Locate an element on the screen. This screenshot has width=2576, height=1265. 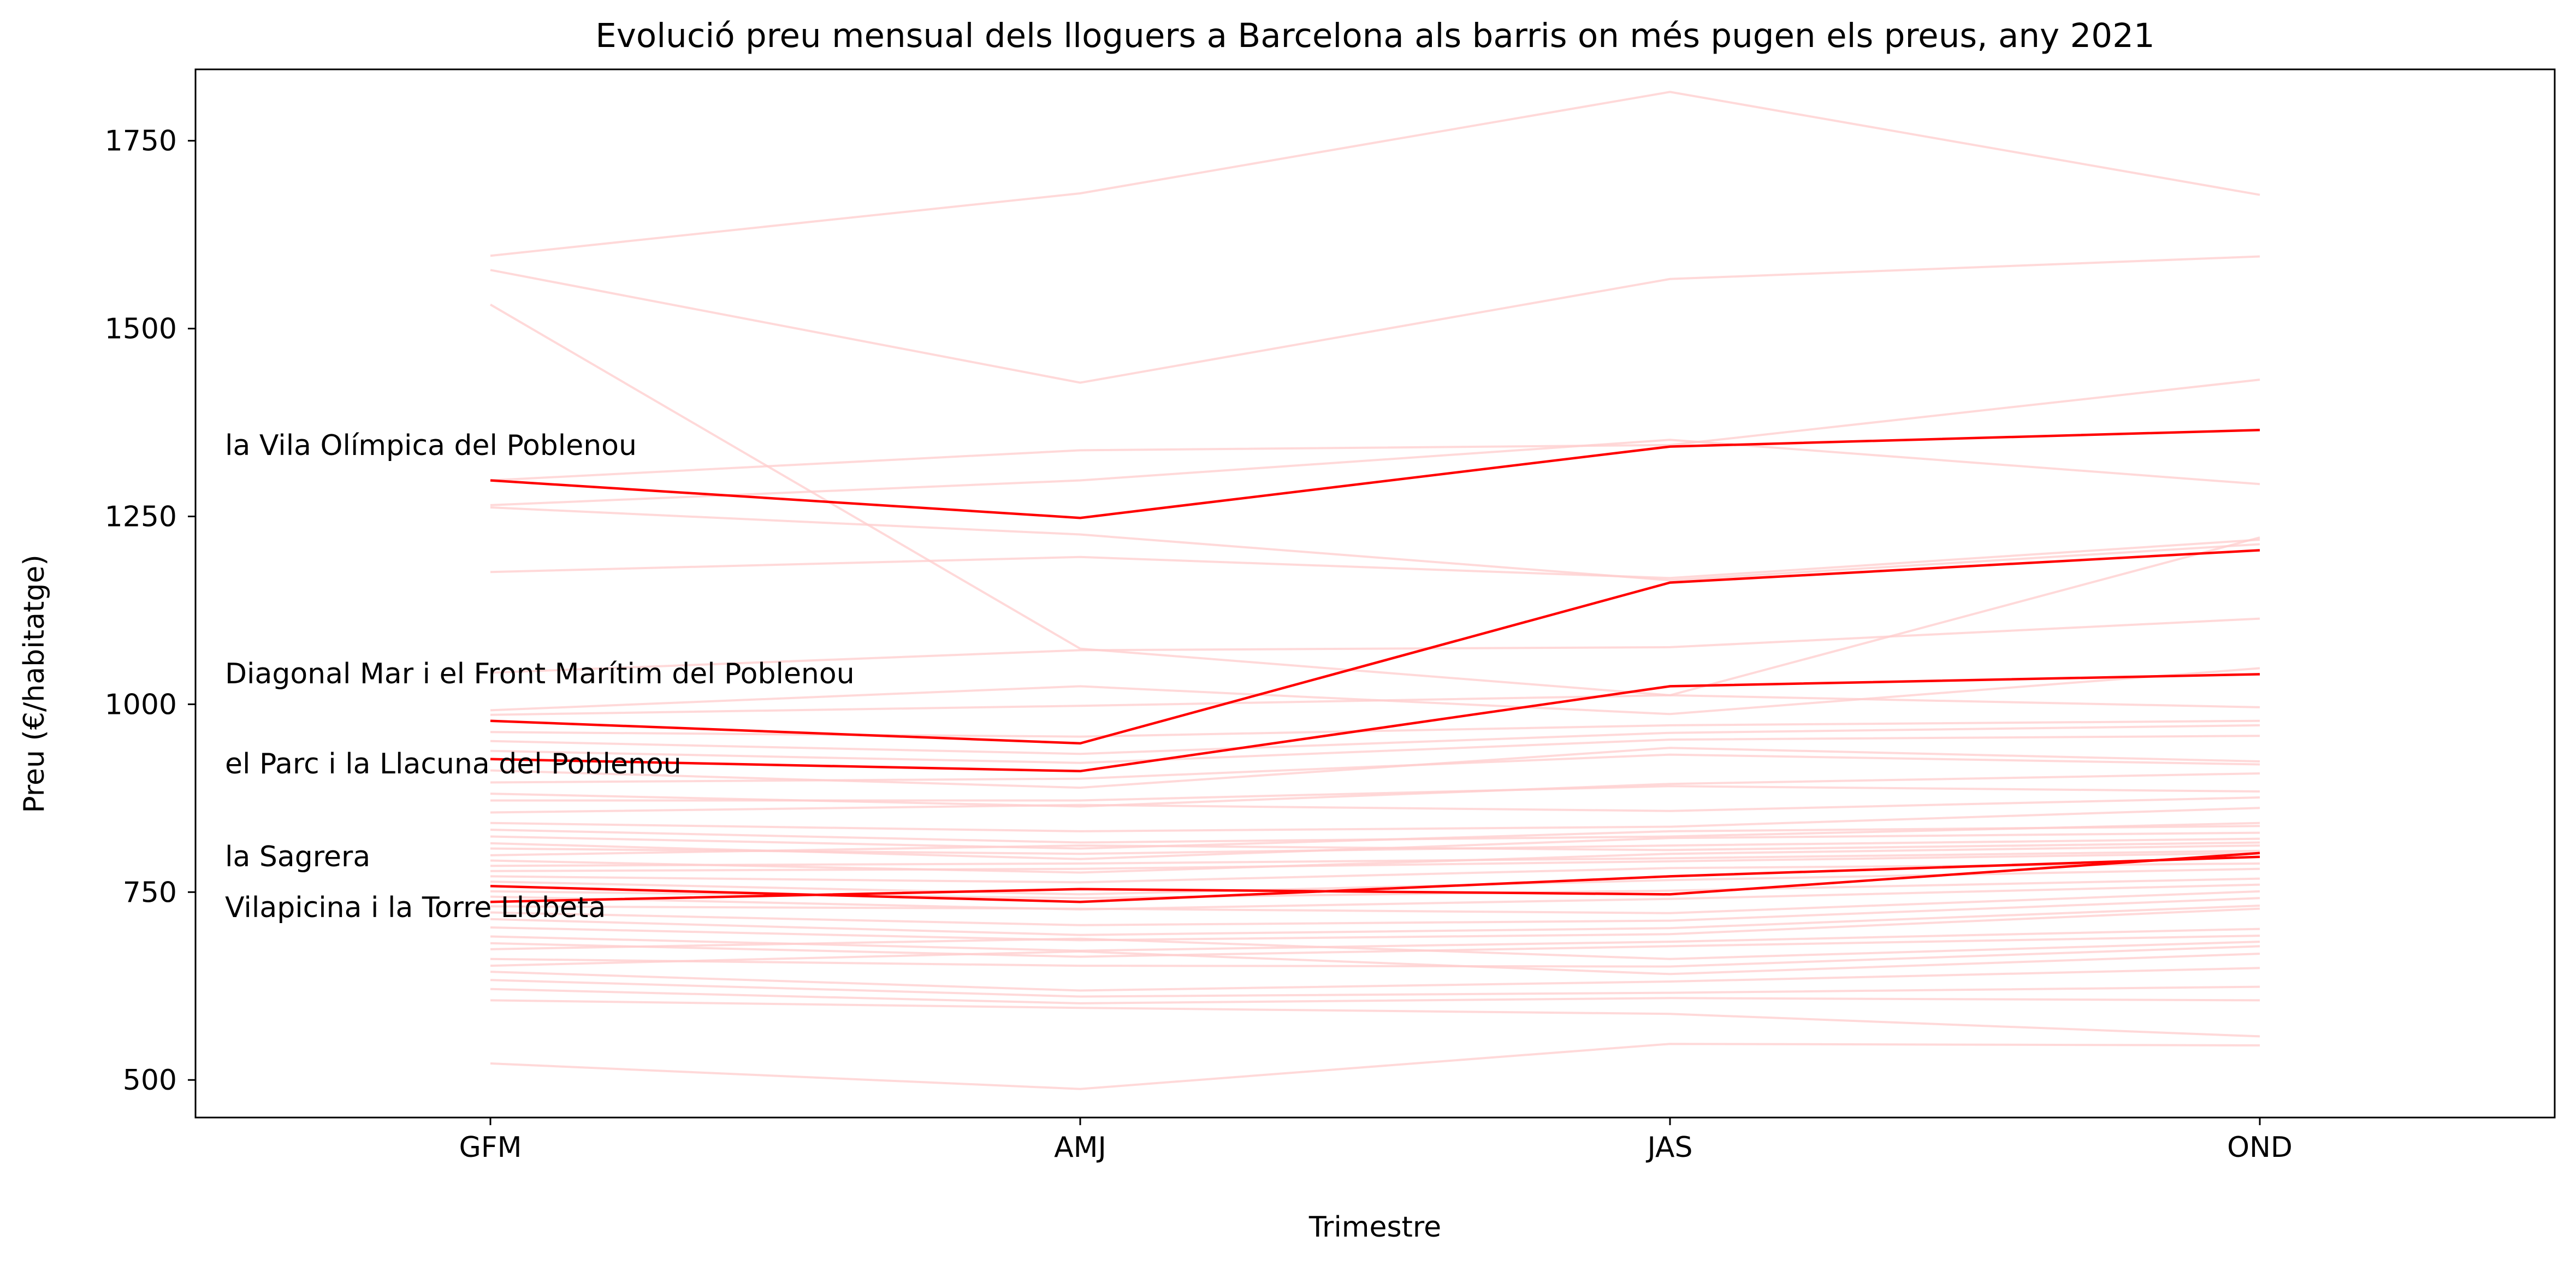
series-label: Vilapicina i la Torre Llobeta is located at coordinates (415, 907).